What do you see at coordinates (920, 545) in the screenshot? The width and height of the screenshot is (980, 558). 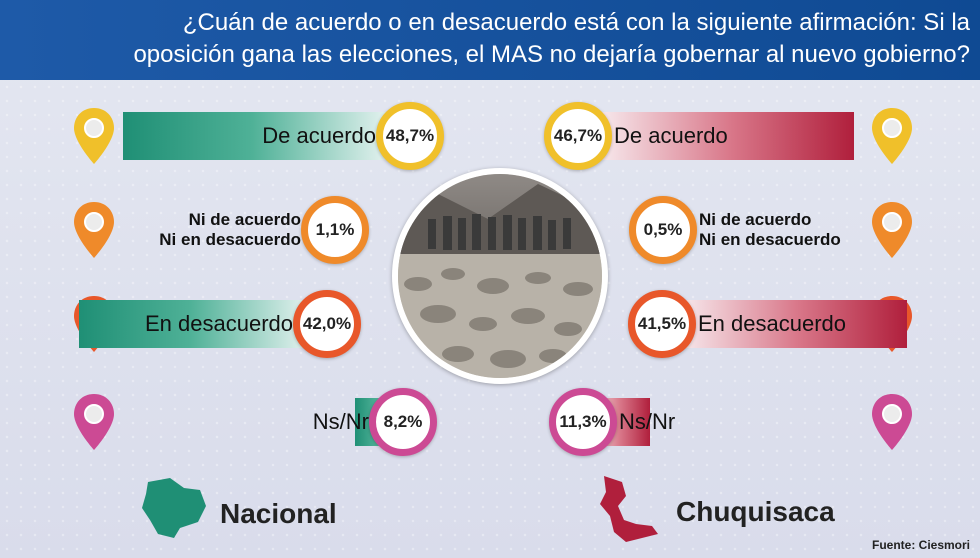 I see `source-note: Fuente: Ciesmori` at bounding box center [920, 545].